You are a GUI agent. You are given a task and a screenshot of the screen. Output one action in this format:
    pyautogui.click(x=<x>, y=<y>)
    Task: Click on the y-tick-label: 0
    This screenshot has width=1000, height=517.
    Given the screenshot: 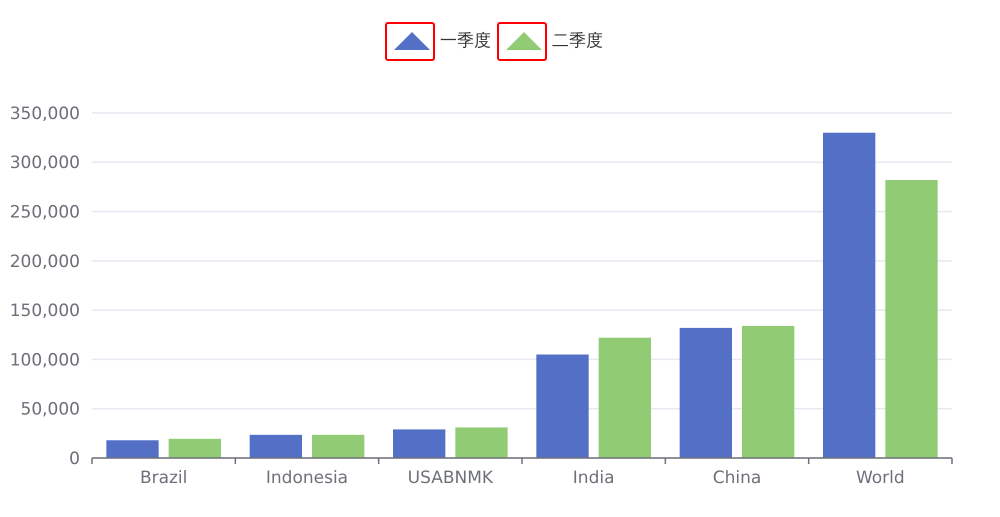 What is the action you would take?
    pyautogui.click(x=74, y=458)
    